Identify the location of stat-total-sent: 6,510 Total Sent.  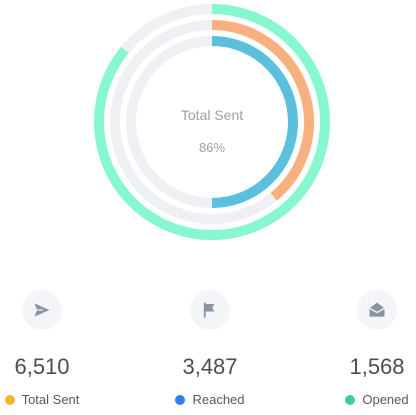
(56, 348).